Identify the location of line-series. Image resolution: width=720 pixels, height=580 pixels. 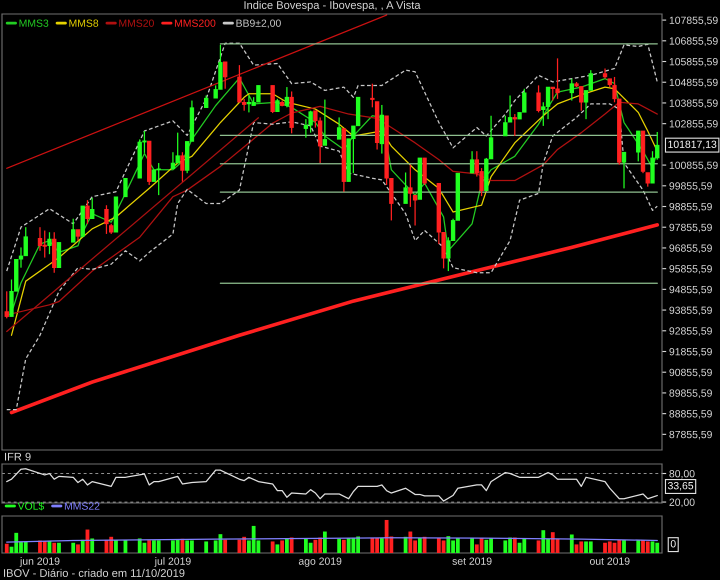
(332, 485).